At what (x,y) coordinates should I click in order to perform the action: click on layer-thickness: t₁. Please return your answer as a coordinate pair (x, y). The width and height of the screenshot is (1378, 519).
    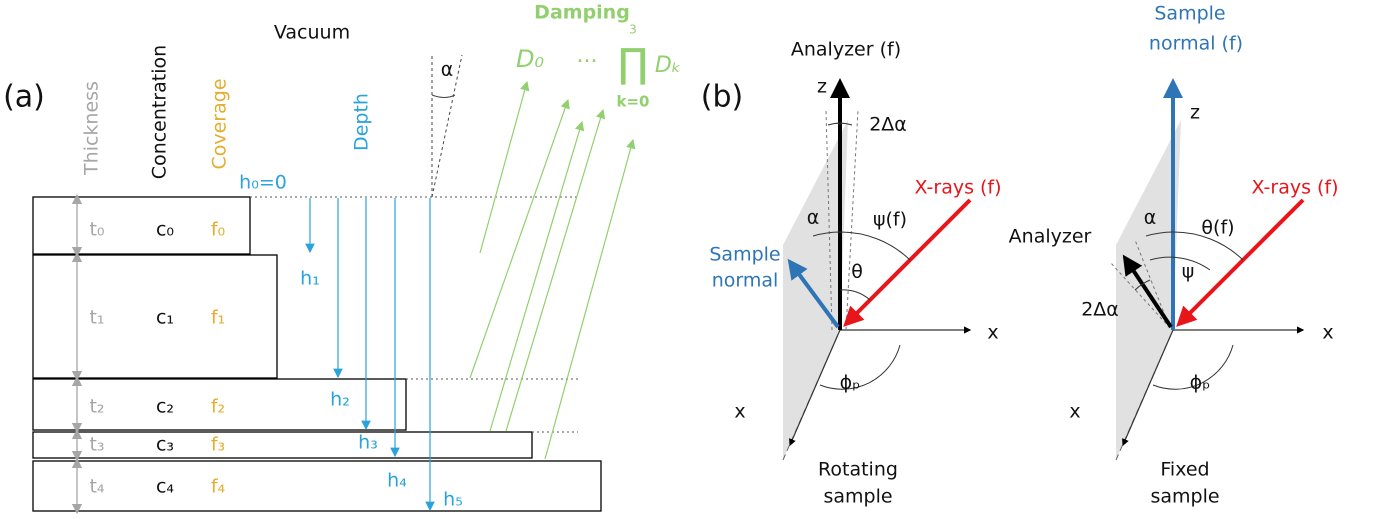
    Looking at the image, I should click on (96, 318).